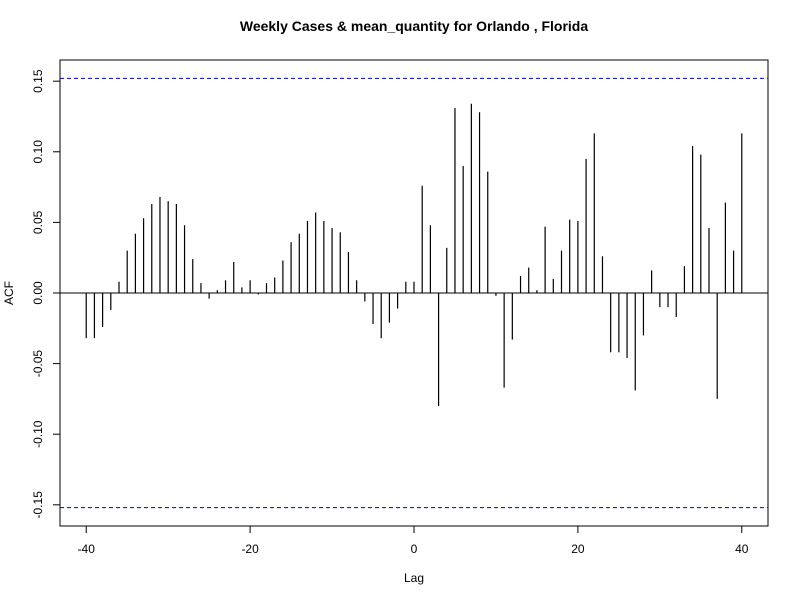 This screenshot has height=600, width=800. What do you see at coordinates (413, 540) in the screenshot?
I see `x-axis: -40 -20 0 20 40` at bounding box center [413, 540].